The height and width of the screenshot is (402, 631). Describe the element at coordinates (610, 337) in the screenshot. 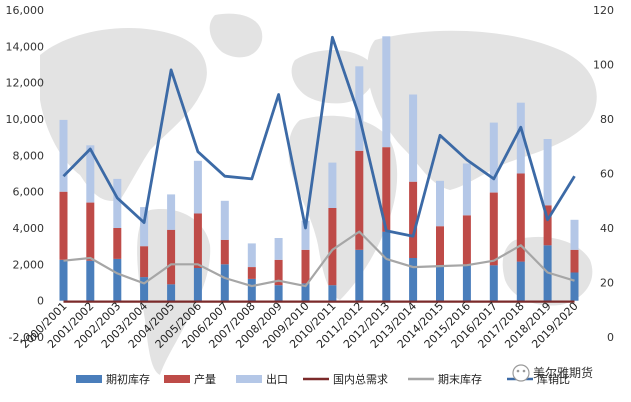

I see `right-tick-label: 0` at that location.